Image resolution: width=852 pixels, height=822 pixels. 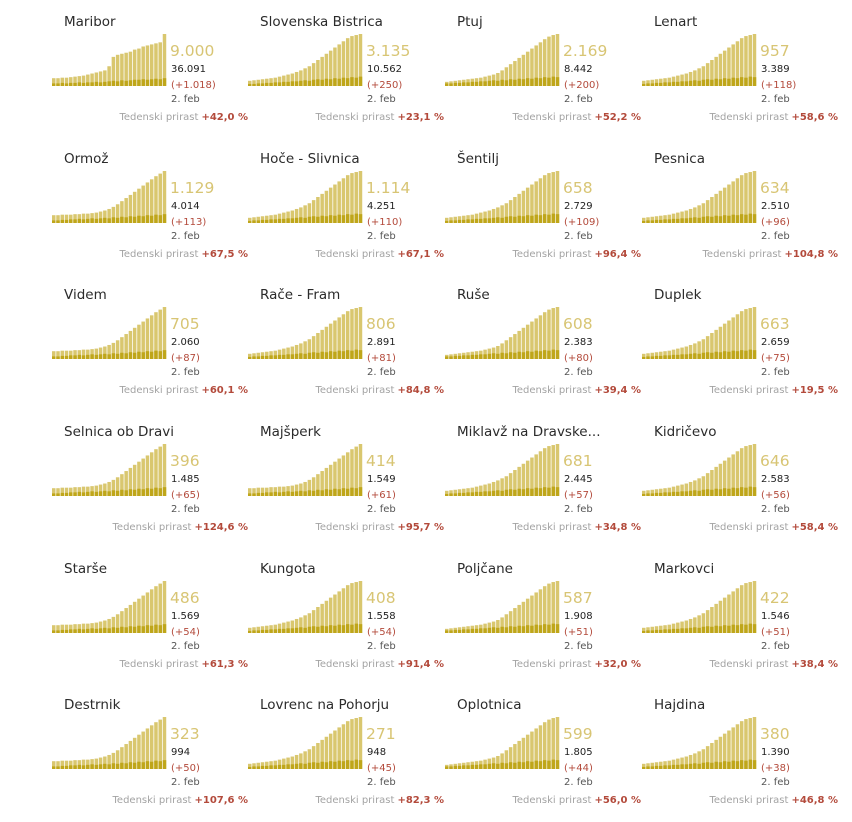 I want to click on weekly-growth-value: +42,0 %, so click(x=224, y=117).